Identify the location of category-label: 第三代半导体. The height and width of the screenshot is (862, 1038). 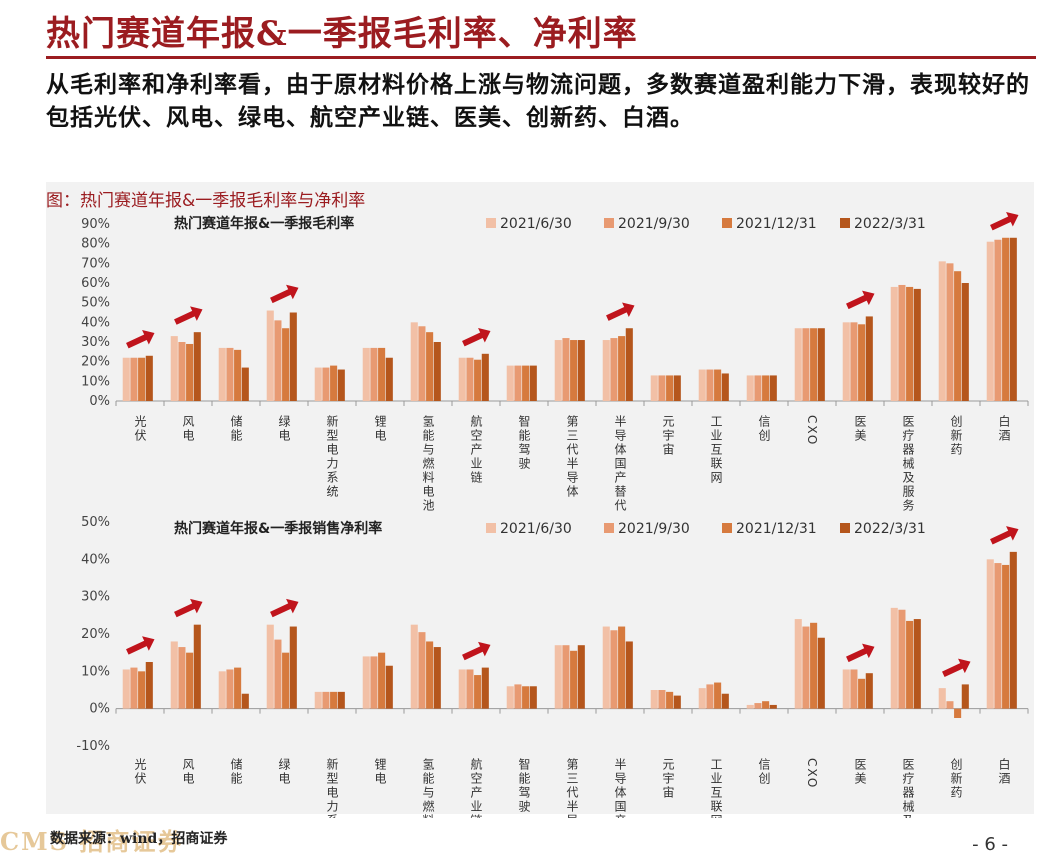
(572, 788).